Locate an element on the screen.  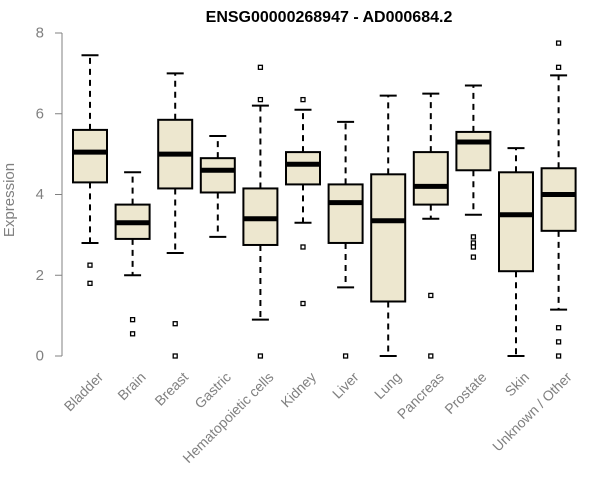
x-tick-label: Liver is located at coordinates (345, 385).